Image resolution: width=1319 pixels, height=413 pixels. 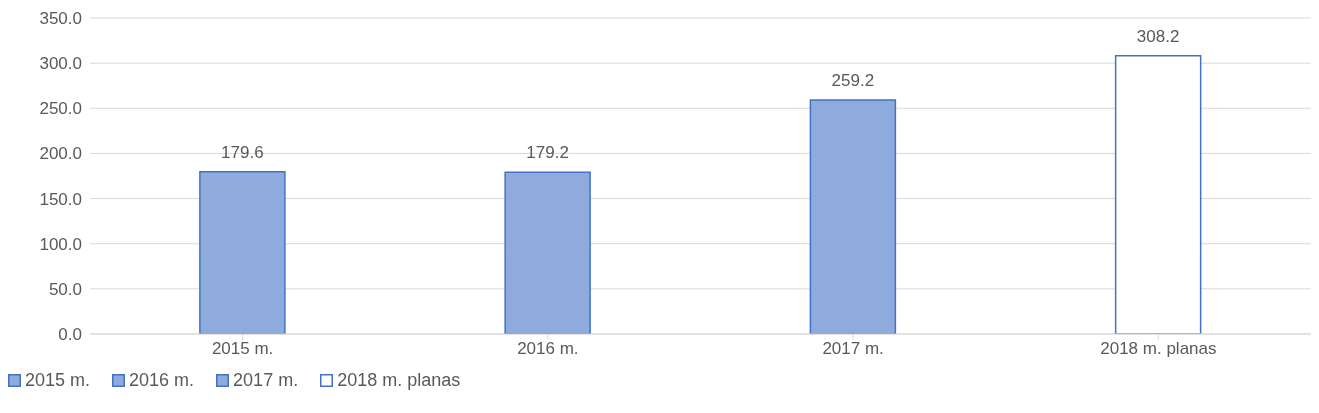 What do you see at coordinates (547, 153) in the screenshot?
I see `data-label: 179.2` at bounding box center [547, 153].